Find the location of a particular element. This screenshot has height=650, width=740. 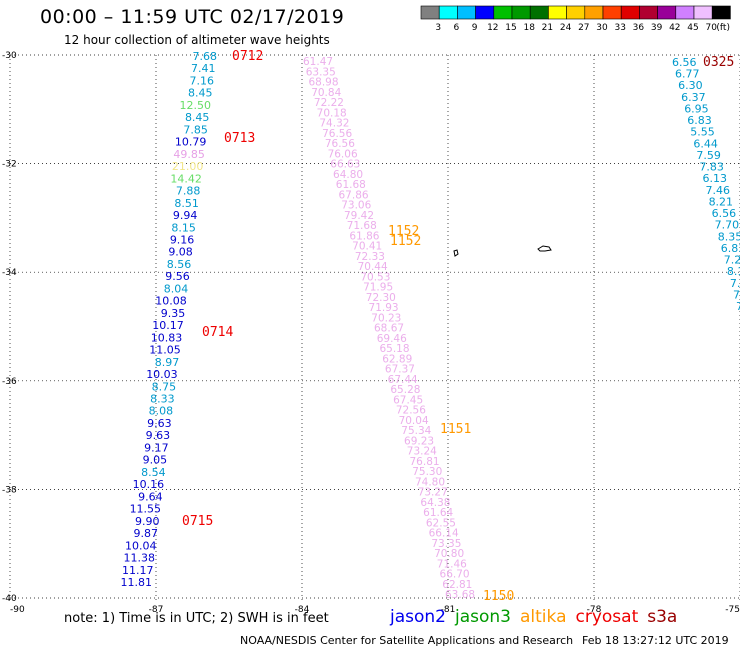

swh-value: 79.42 is located at coordinates (359, 216).